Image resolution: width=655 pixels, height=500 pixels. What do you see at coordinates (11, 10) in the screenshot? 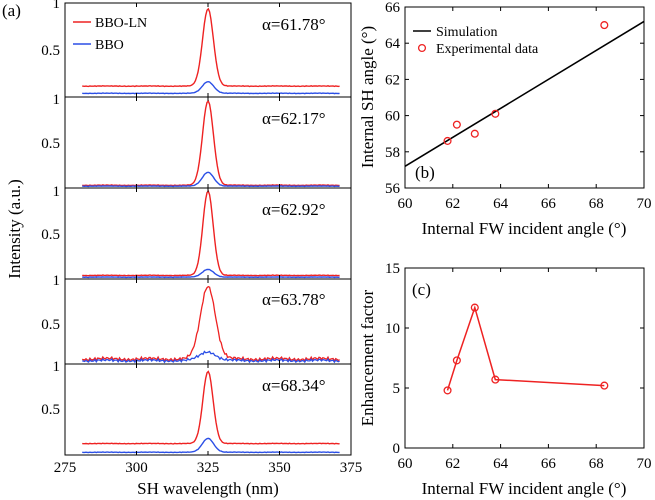
I see `panel-a-label: (a)` at bounding box center [11, 10].